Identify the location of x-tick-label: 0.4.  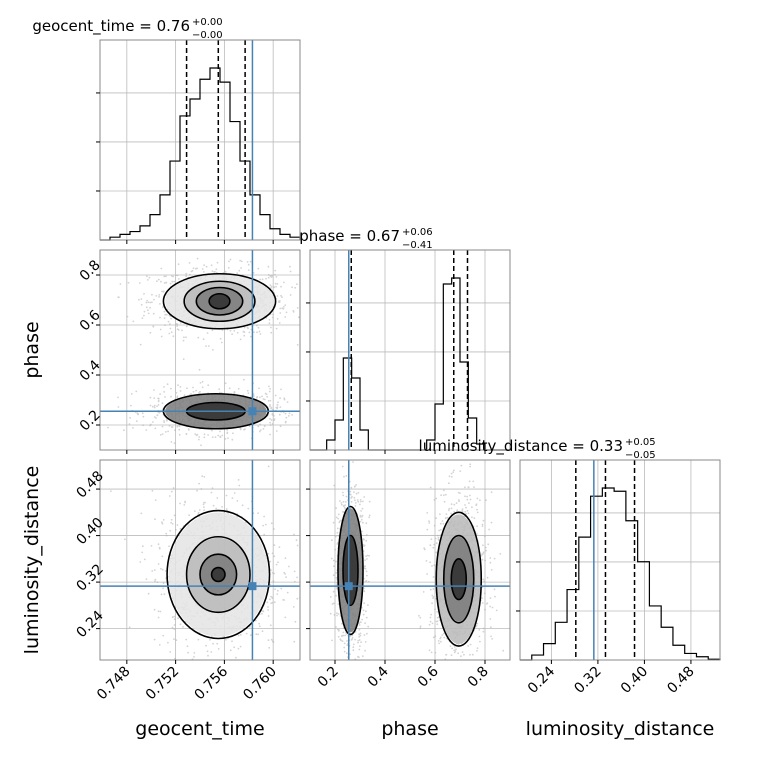
(378, 676).